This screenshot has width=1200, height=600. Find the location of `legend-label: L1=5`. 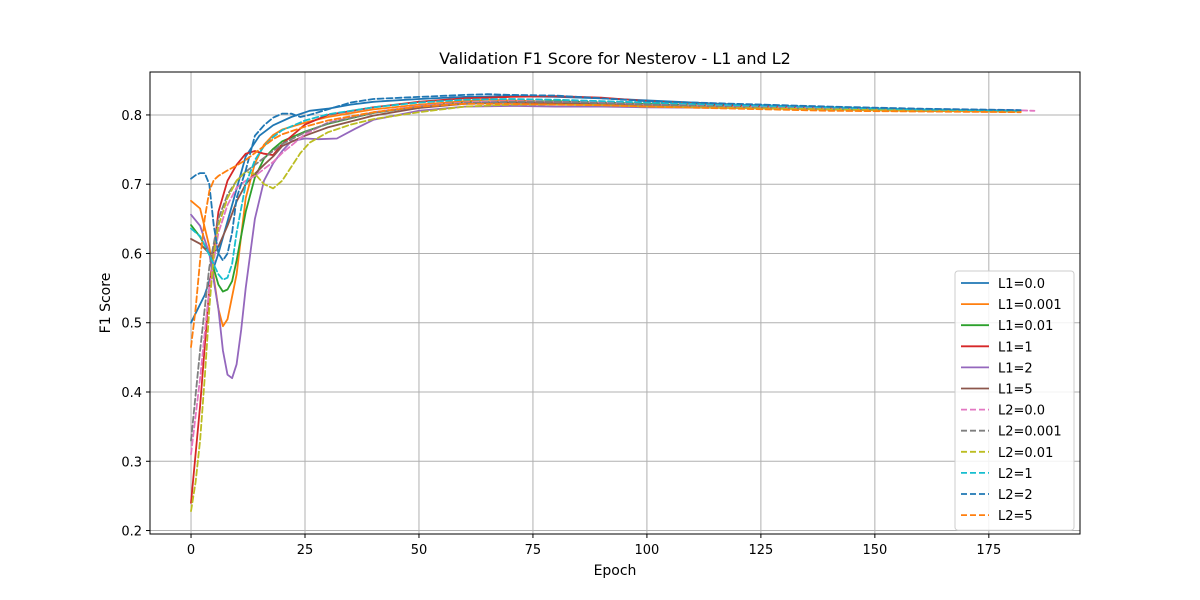

legend-label: L1=5 is located at coordinates (1015, 390).